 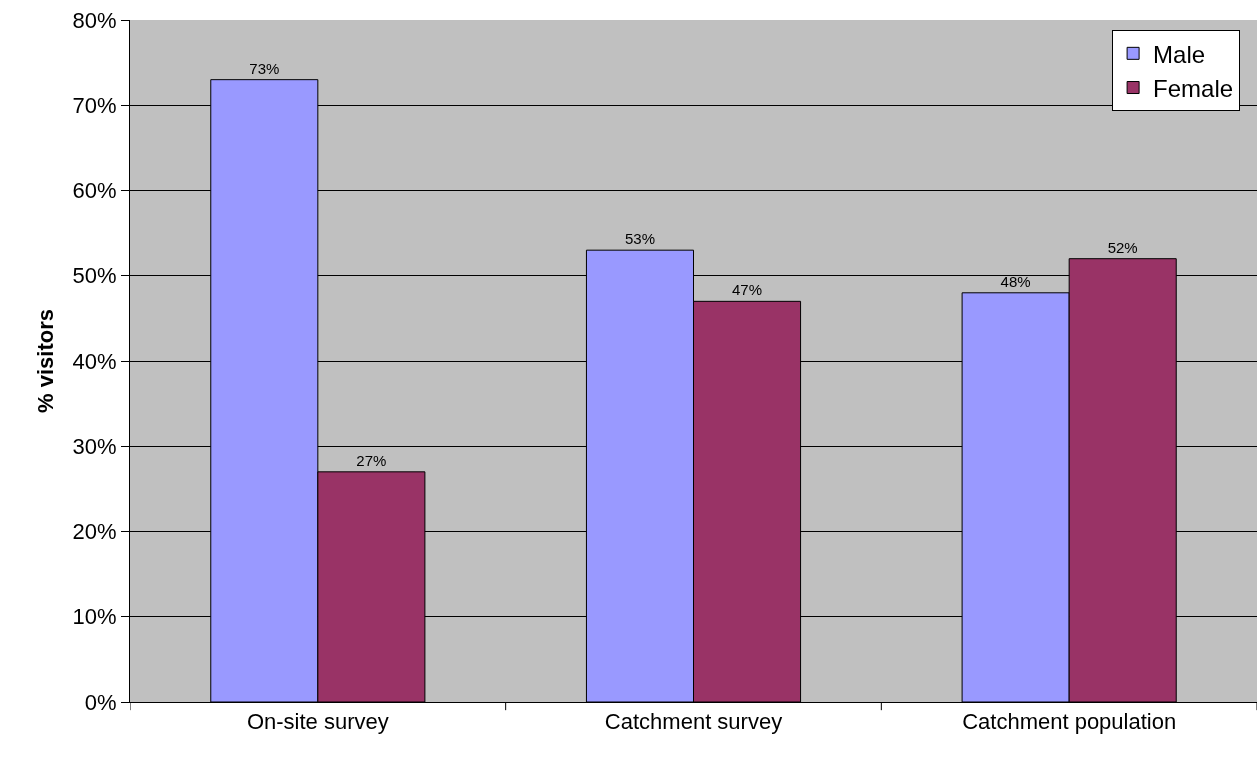 What do you see at coordinates (1122, 247) in the screenshot?
I see `data-label: 52%` at bounding box center [1122, 247].